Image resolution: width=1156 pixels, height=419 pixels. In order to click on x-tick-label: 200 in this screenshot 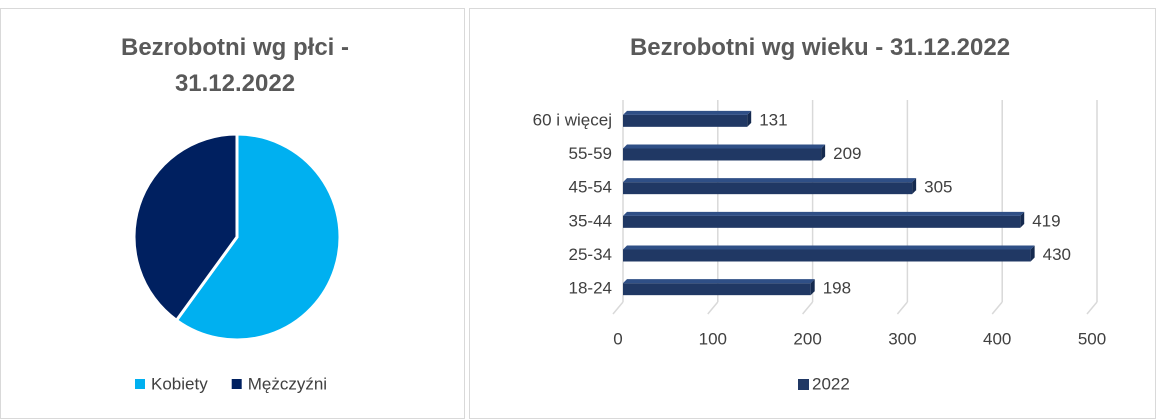, I will do `click(807, 338)`.